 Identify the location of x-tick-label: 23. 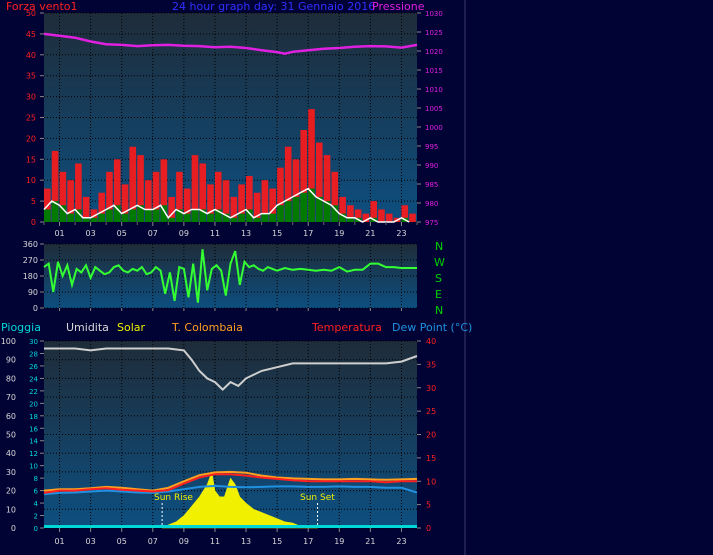
(401, 541).